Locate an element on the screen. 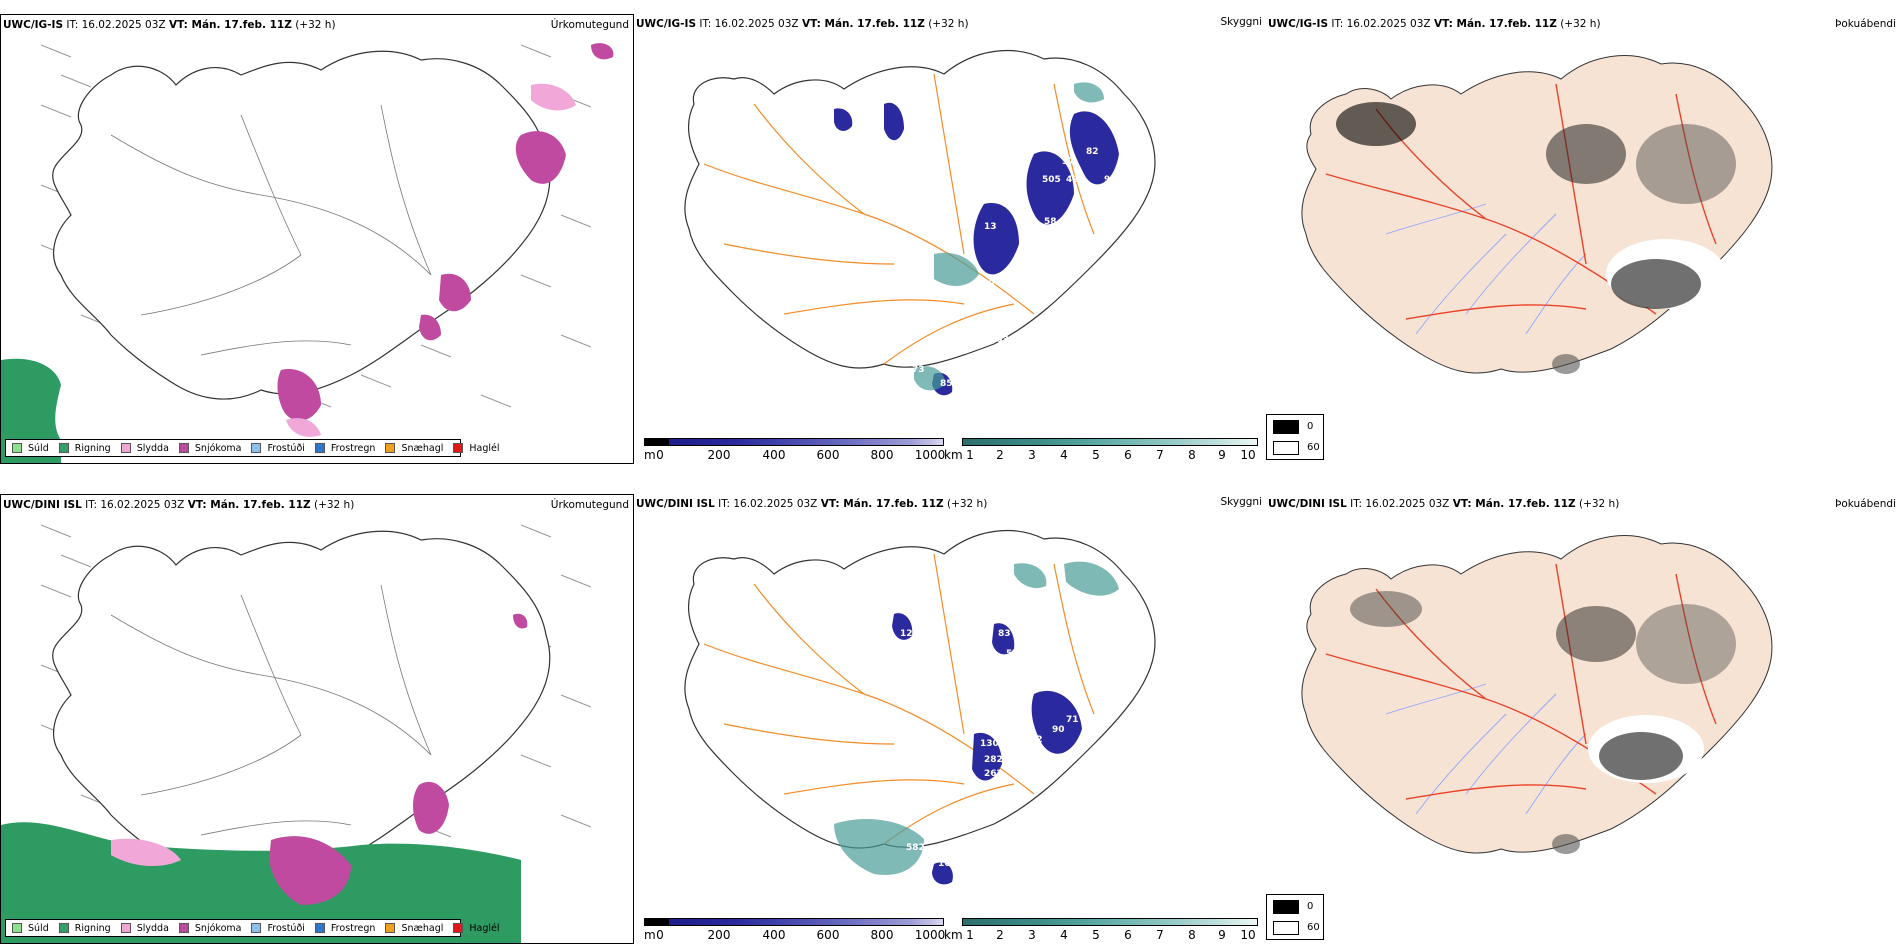 Image resolution: width=1900 pixels, height=950 pixels. panel-title: Skyggni is located at coordinates (1241, 502).